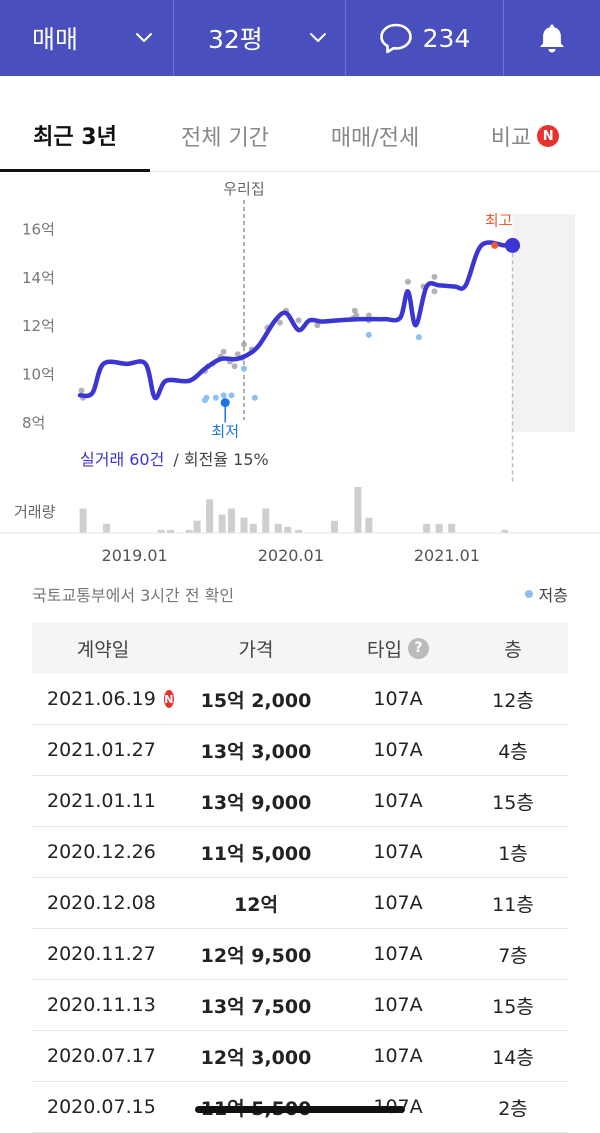 Image resolution: width=600 pixels, height=1133 pixels. What do you see at coordinates (256, 955) in the screenshot?
I see `row-price: 12억 9,500` at bounding box center [256, 955].